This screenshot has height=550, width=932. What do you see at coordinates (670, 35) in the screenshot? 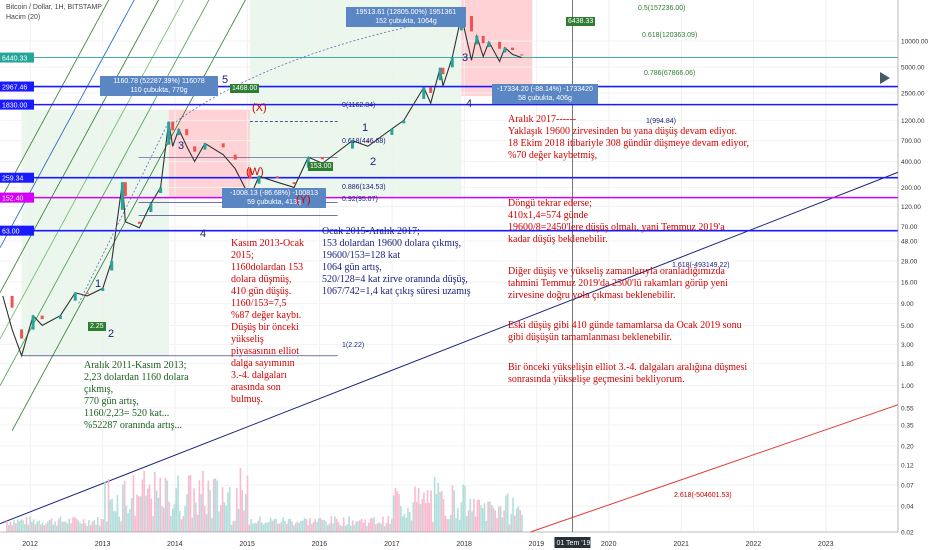
I see `fib-label-0-618: 0.618(120363.09)` at bounding box center [670, 35].